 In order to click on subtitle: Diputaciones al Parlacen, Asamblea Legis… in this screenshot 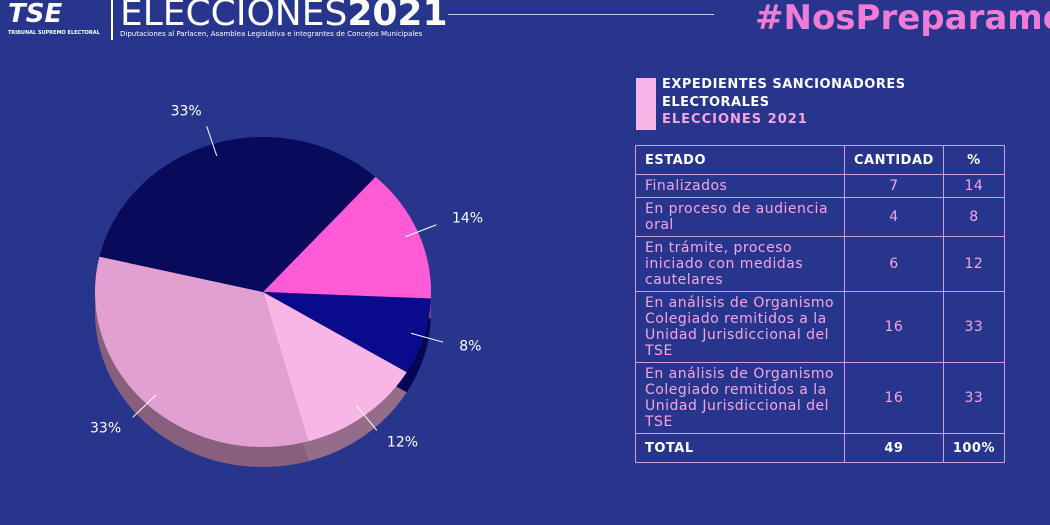, I will do `click(271, 34)`.